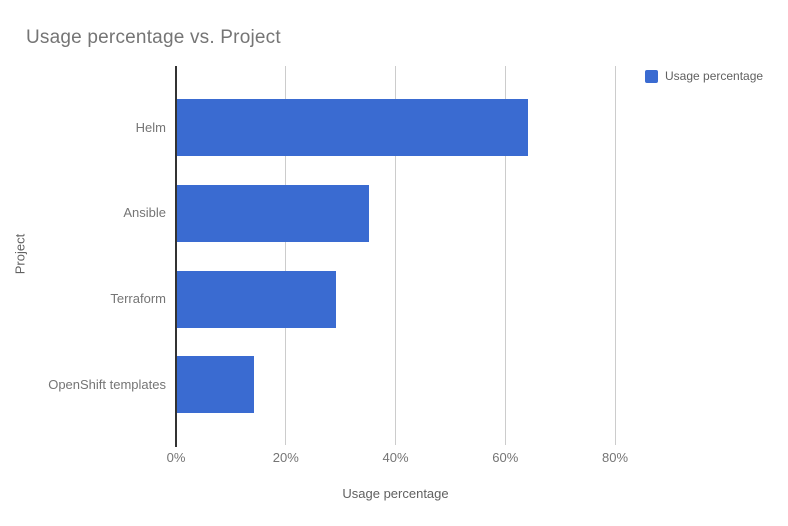  I want to click on bar-ansible, so click(273, 213).